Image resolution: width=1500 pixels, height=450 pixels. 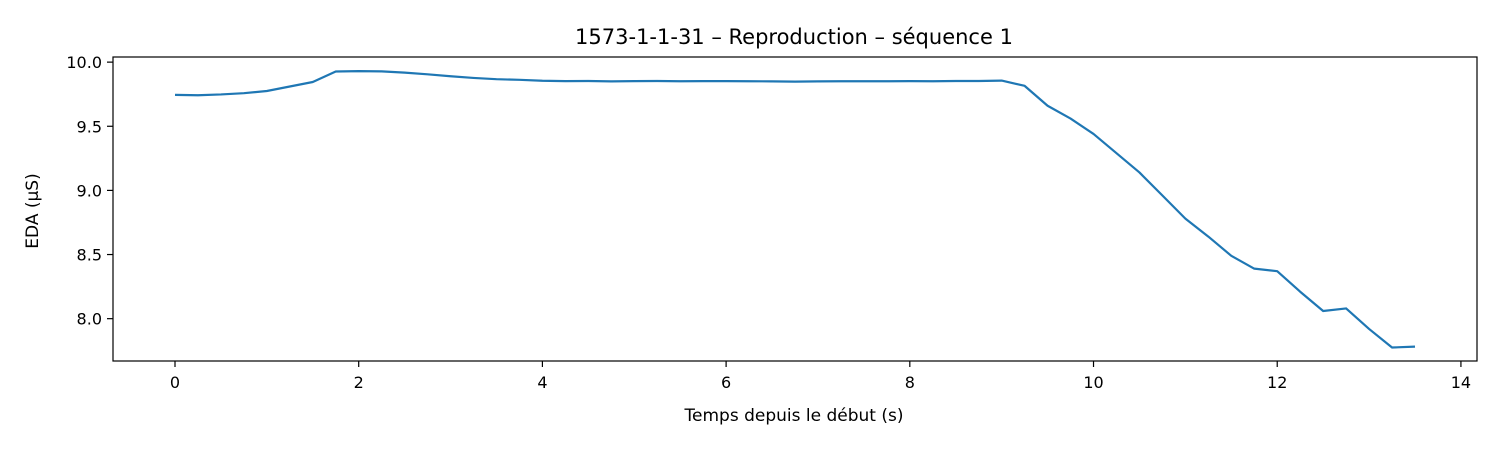 I want to click on y-tick-label: 10.0, so click(x=84, y=62).